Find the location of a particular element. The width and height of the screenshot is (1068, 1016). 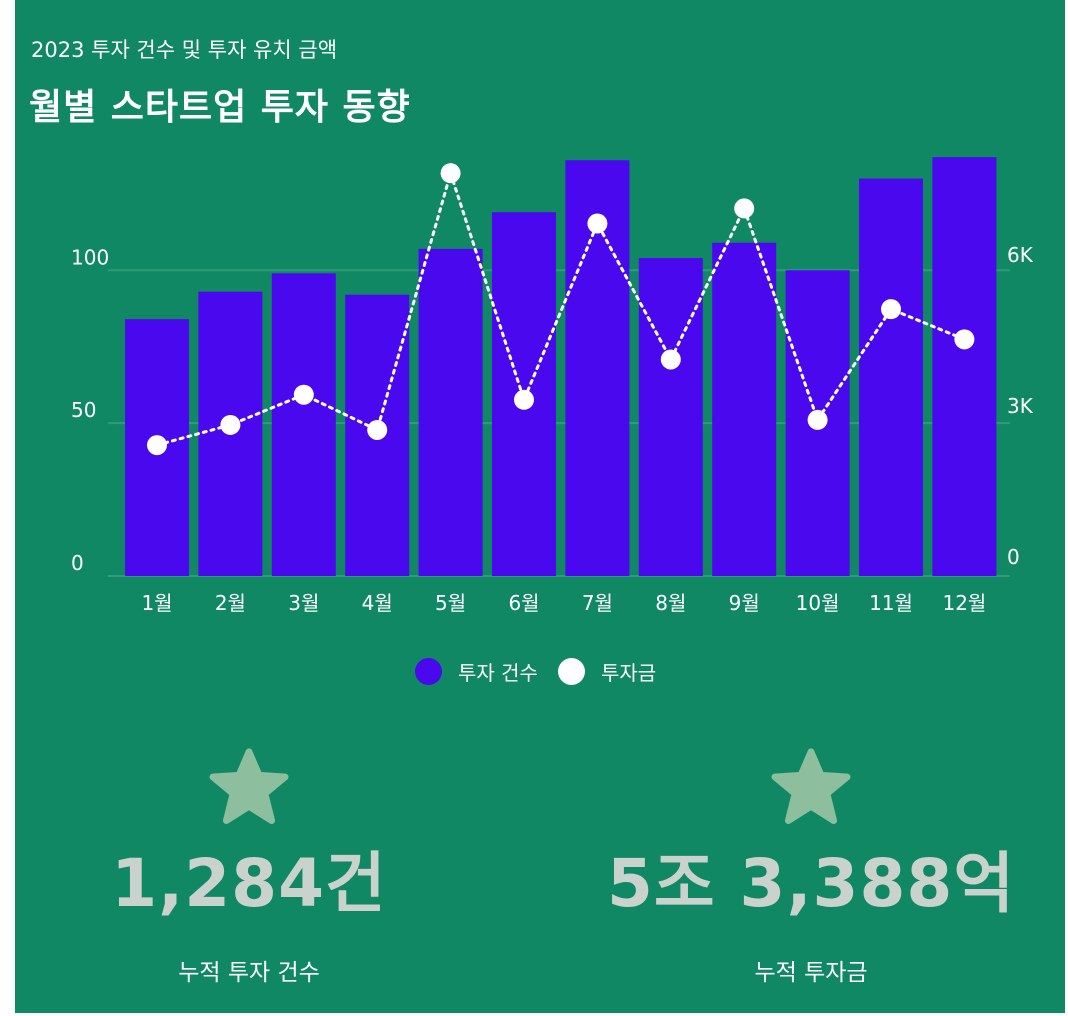

stat-value-count: 1,284건 is located at coordinates (249, 883).